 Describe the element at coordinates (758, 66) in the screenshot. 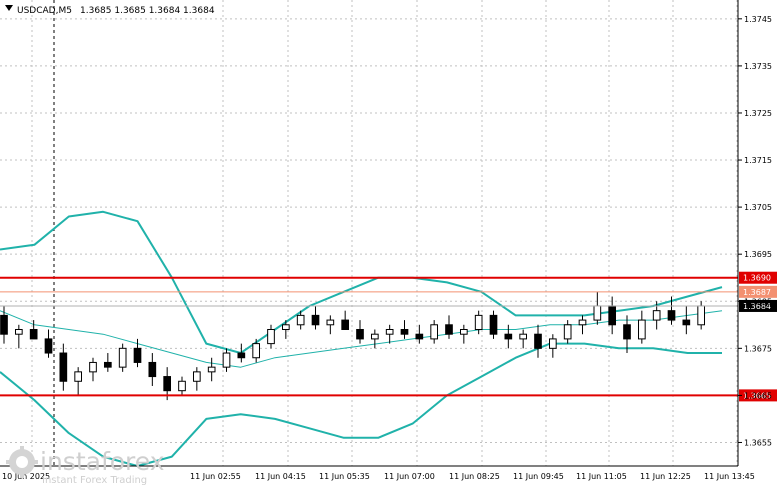

I see `y-tick-label: 1.3735` at that location.